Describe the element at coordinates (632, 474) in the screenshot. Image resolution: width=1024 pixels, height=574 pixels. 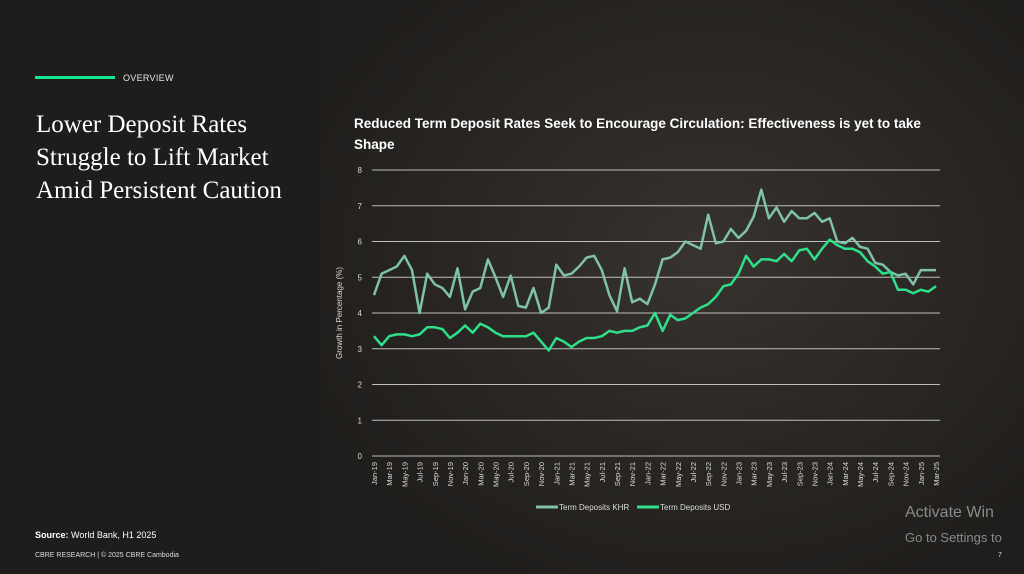
I see `x-tick-label: Nov-21` at that location.